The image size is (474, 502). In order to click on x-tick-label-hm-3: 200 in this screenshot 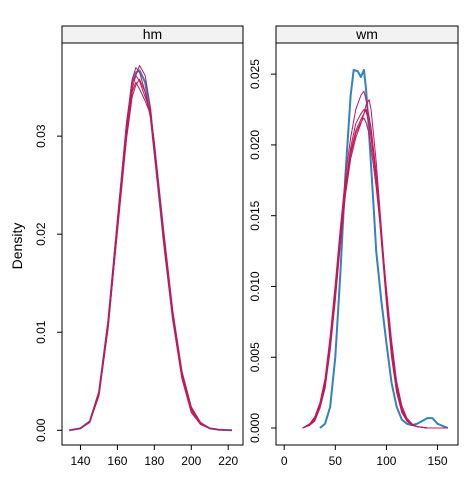, I will do `click(191, 461)`.